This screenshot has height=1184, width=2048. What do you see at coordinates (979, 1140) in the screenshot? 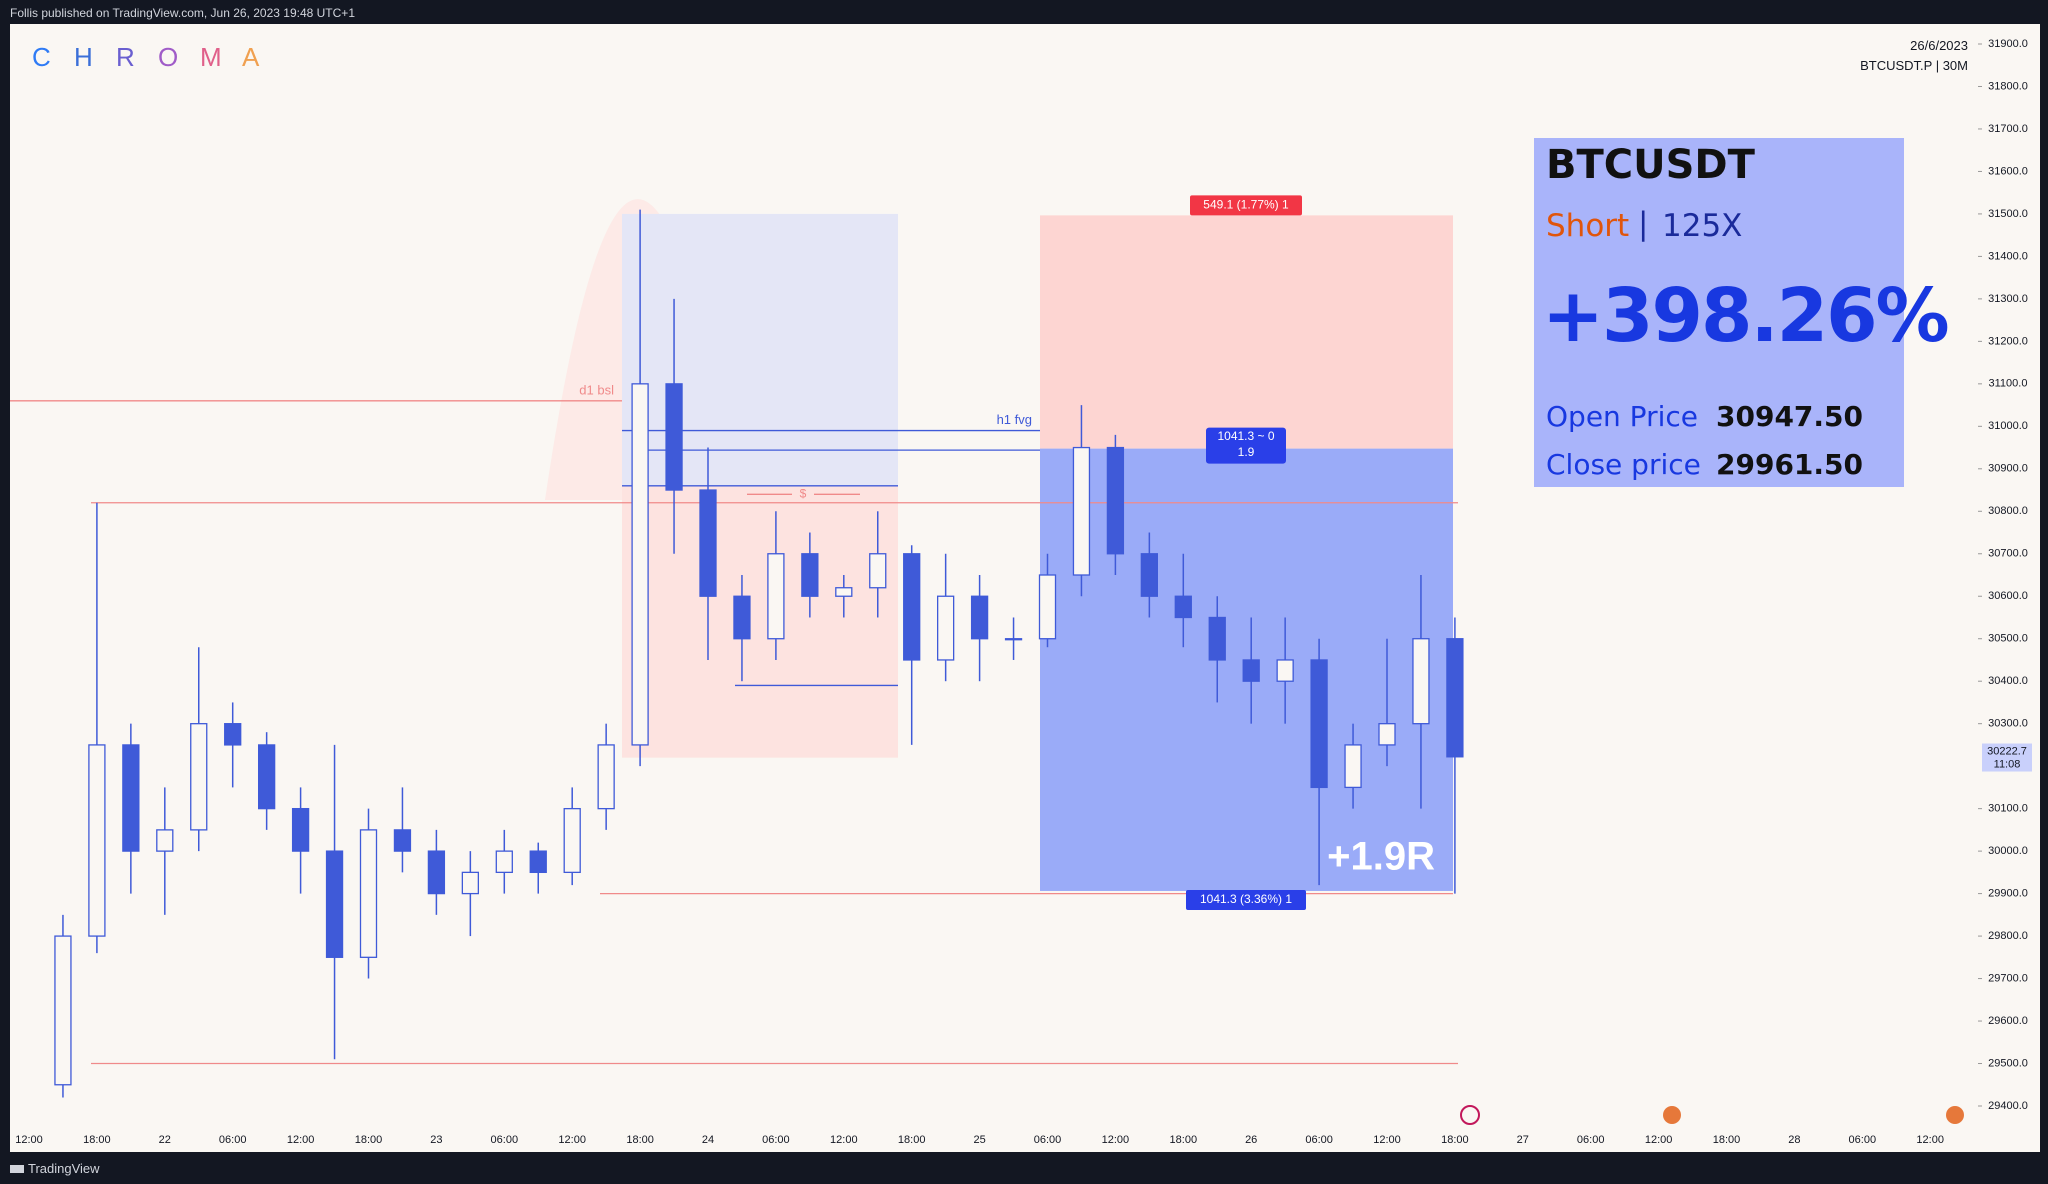
I see `x-tick-label: 25` at bounding box center [979, 1140].